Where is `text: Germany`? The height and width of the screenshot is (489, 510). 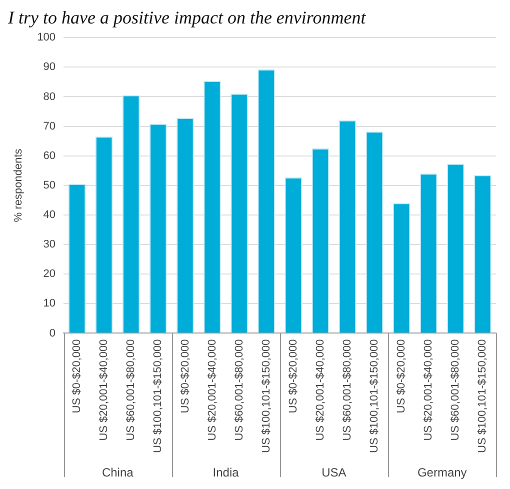
text: Germany is located at coordinates (442, 472).